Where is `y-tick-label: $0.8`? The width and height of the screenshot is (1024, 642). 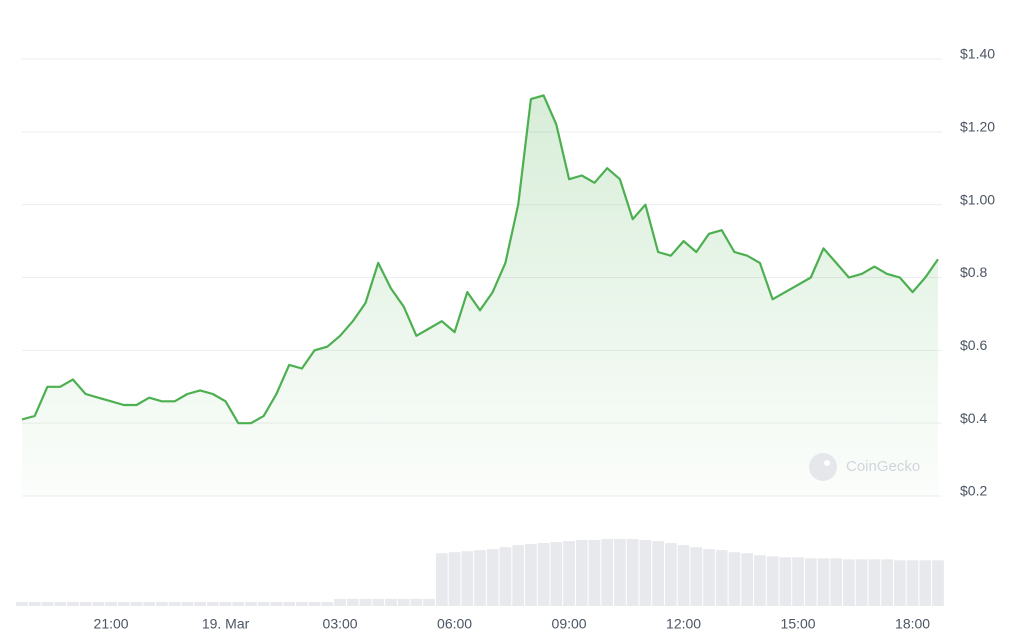 y-tick-label: $0.8 is located at coordinates (973, 272).